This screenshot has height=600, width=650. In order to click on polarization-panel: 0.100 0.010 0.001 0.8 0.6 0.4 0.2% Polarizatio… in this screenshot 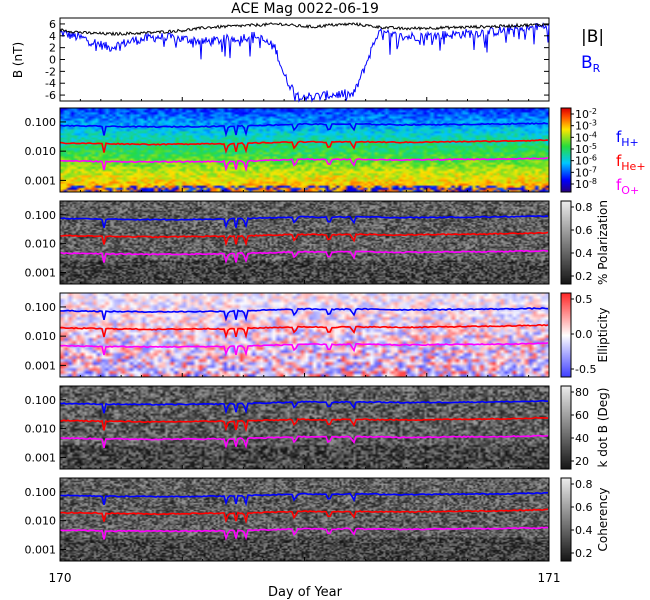, I will do `click(318, 242)`.